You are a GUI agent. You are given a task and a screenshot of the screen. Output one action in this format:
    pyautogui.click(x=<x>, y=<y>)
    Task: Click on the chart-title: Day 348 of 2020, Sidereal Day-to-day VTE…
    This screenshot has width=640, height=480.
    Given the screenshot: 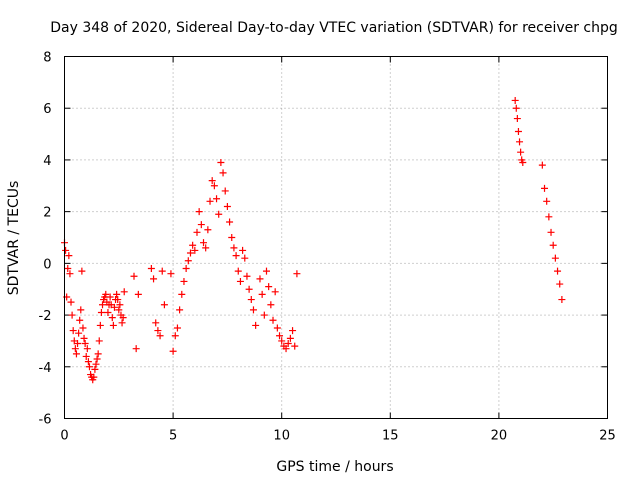 What is the action you would take?
    pyautogui.click(x=334, y=28)
    